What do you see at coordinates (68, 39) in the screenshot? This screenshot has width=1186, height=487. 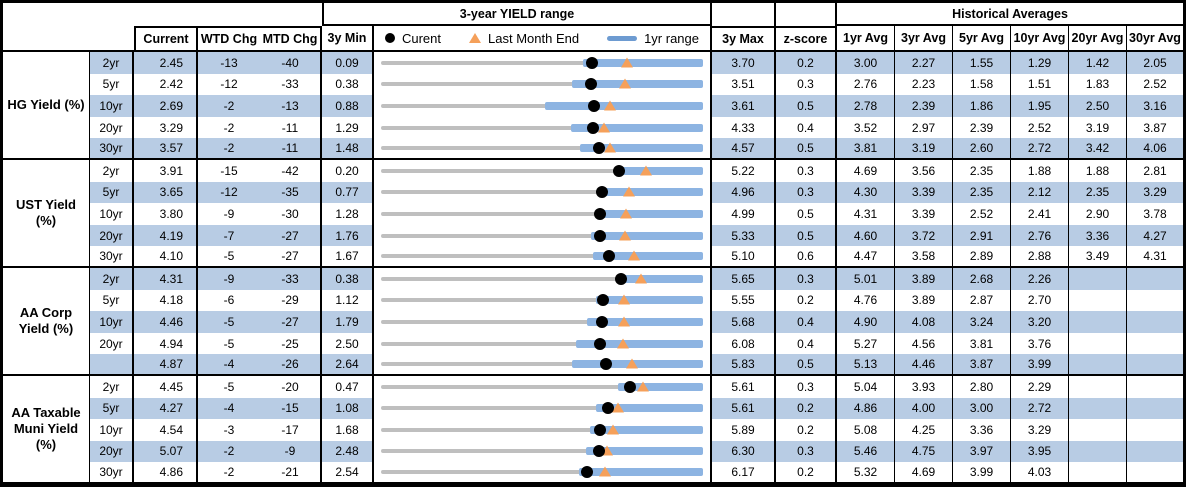 I see `header-blank-left` at bounding box center [68, 39].